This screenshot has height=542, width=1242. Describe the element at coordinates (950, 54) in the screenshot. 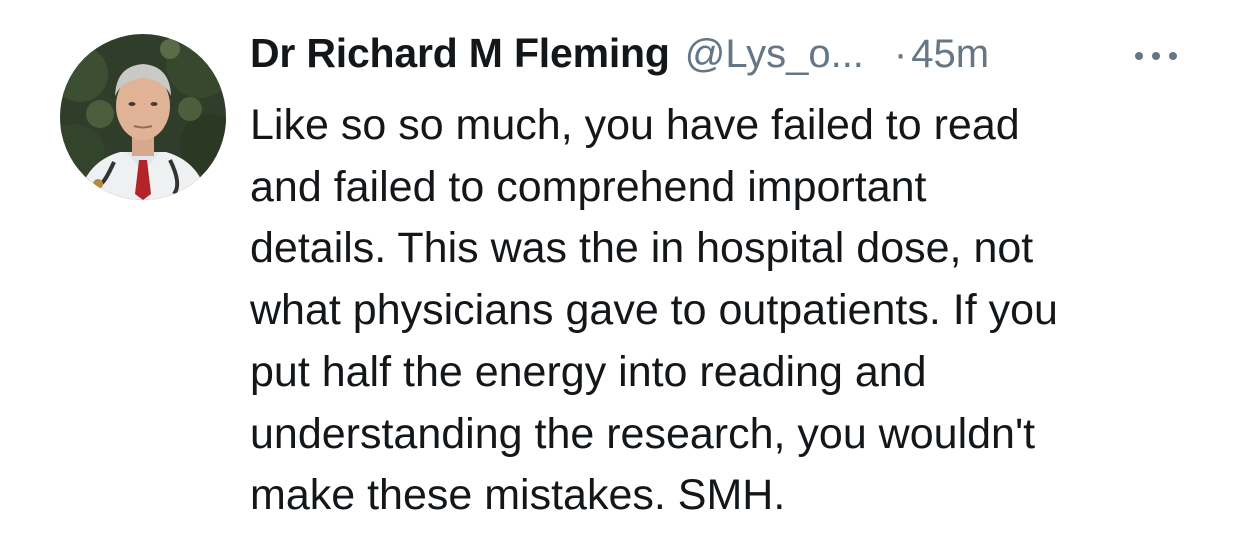

I see `tweet-timestamp: 45m` at that location.